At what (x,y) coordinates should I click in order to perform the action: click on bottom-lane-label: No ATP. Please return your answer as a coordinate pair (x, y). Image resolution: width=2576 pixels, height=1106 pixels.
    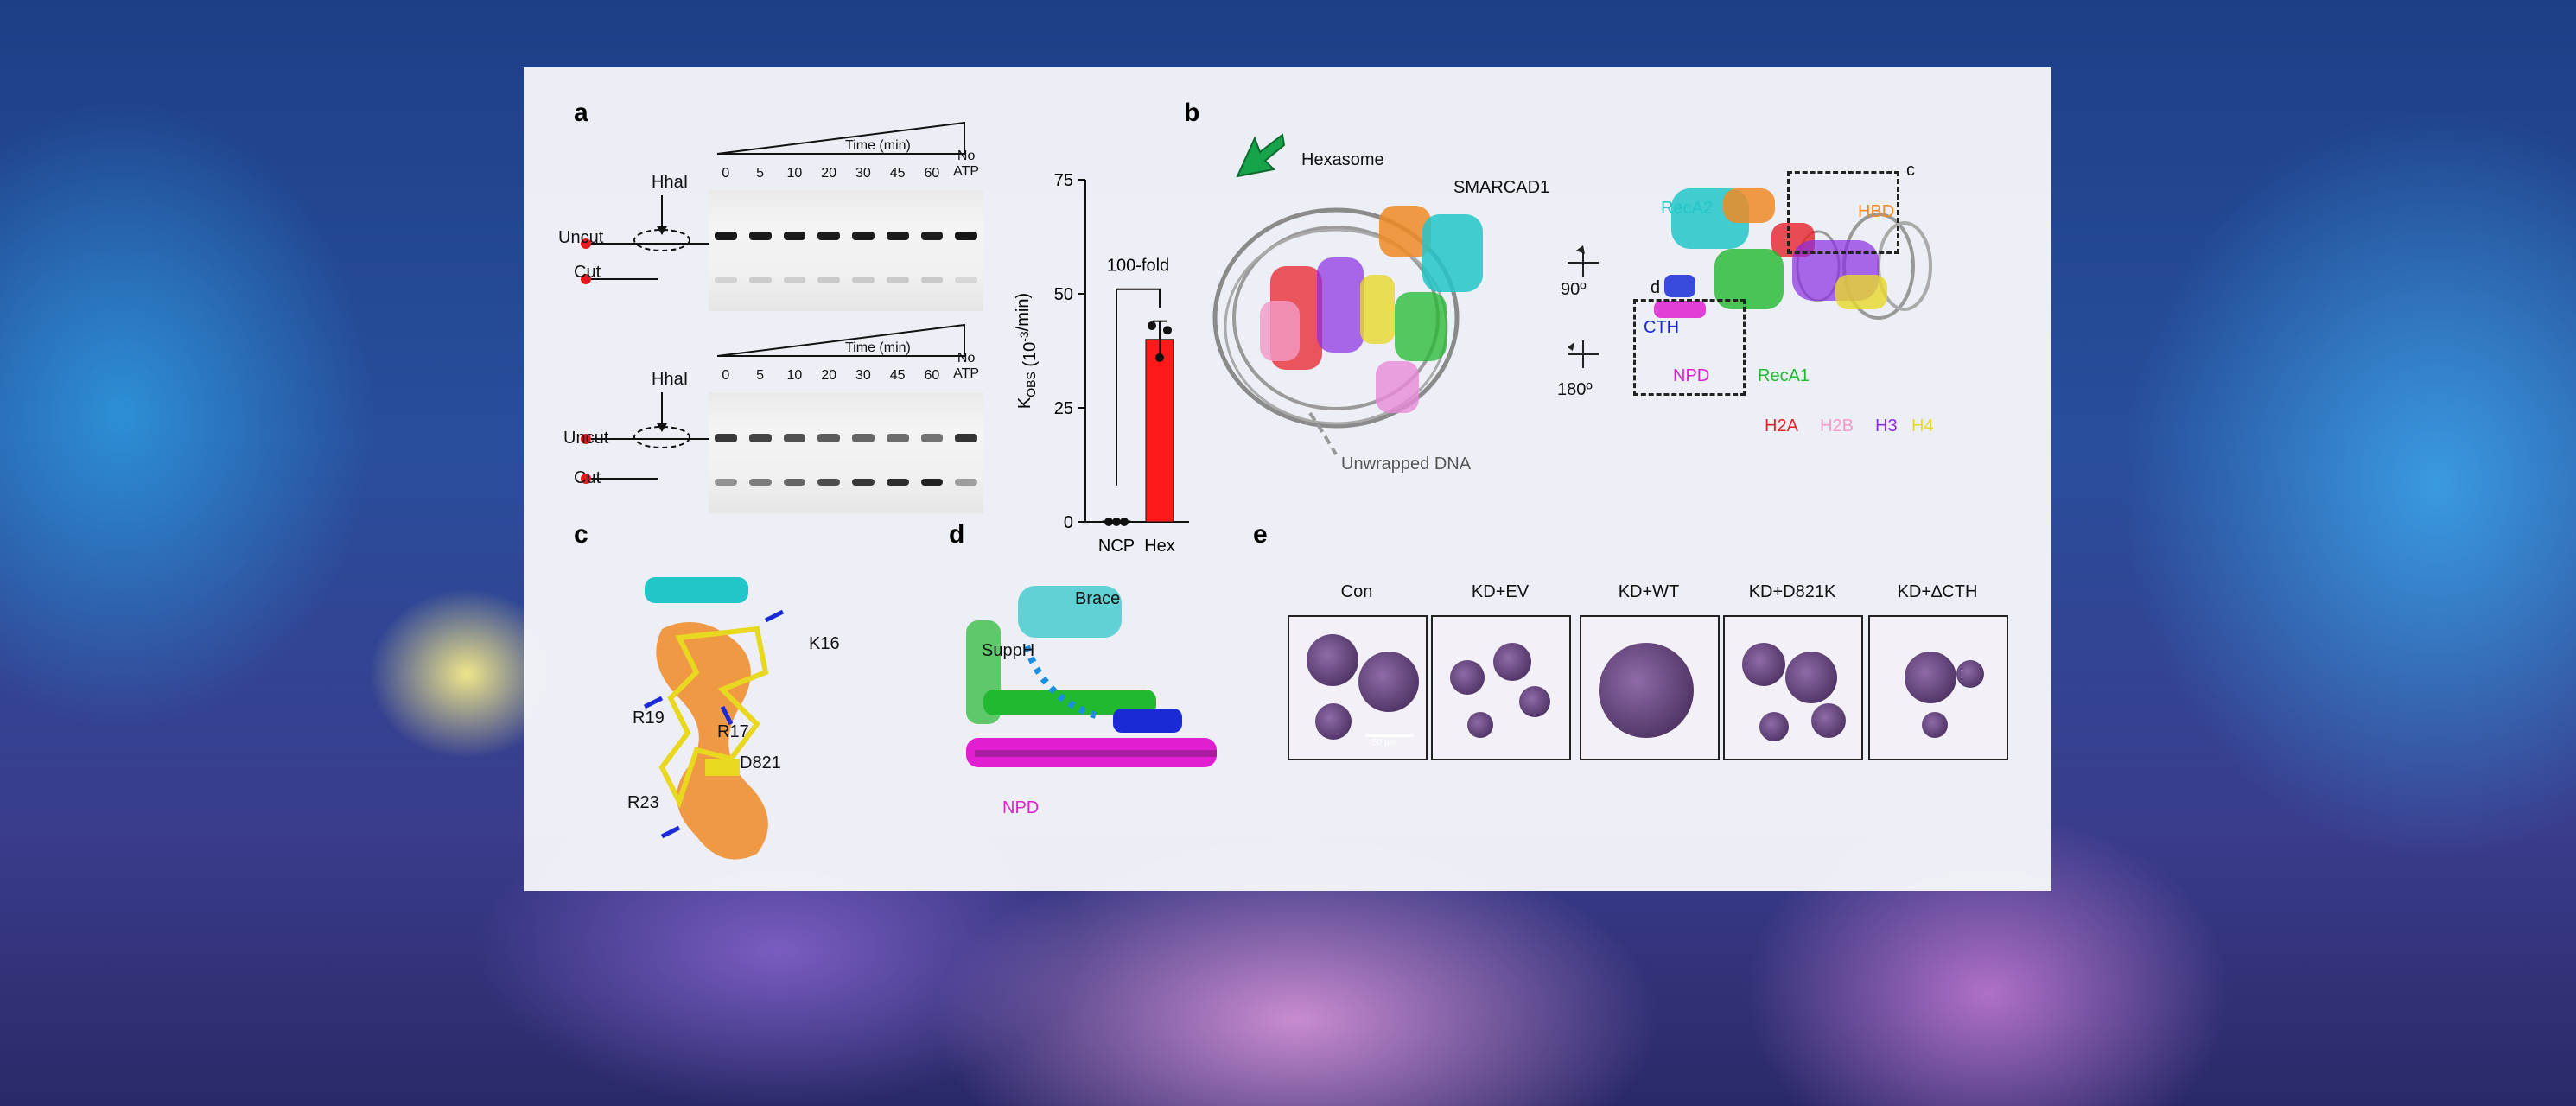
    Looking at the image, I should click on (966, 366).